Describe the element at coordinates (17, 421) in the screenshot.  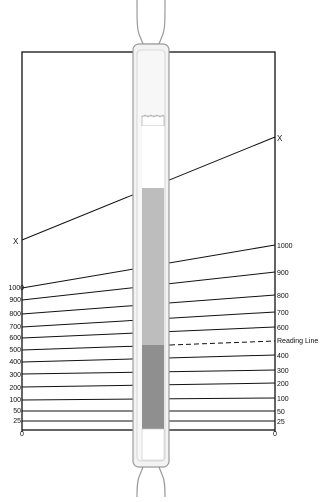
I see `left-label-25: 25` at that location.